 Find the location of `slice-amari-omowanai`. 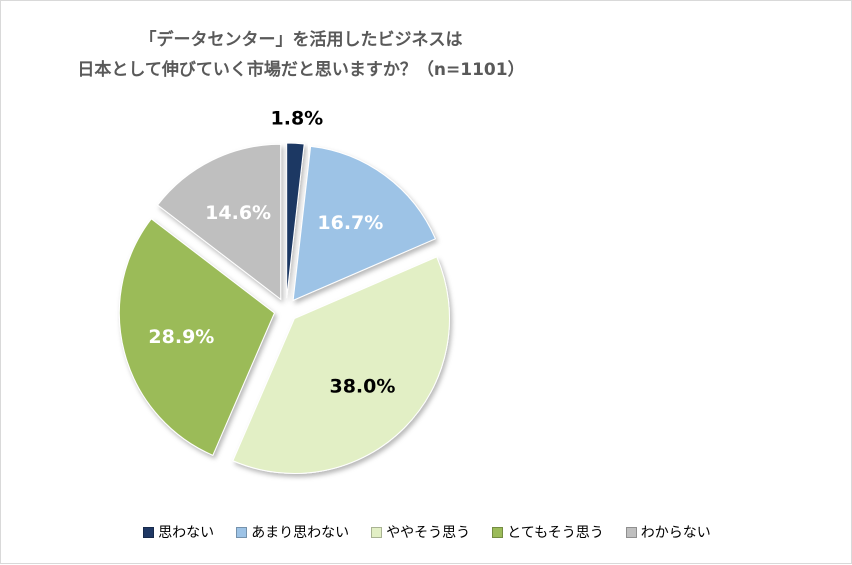

slice-amari-omowanai is located at coordinates (364, 223).